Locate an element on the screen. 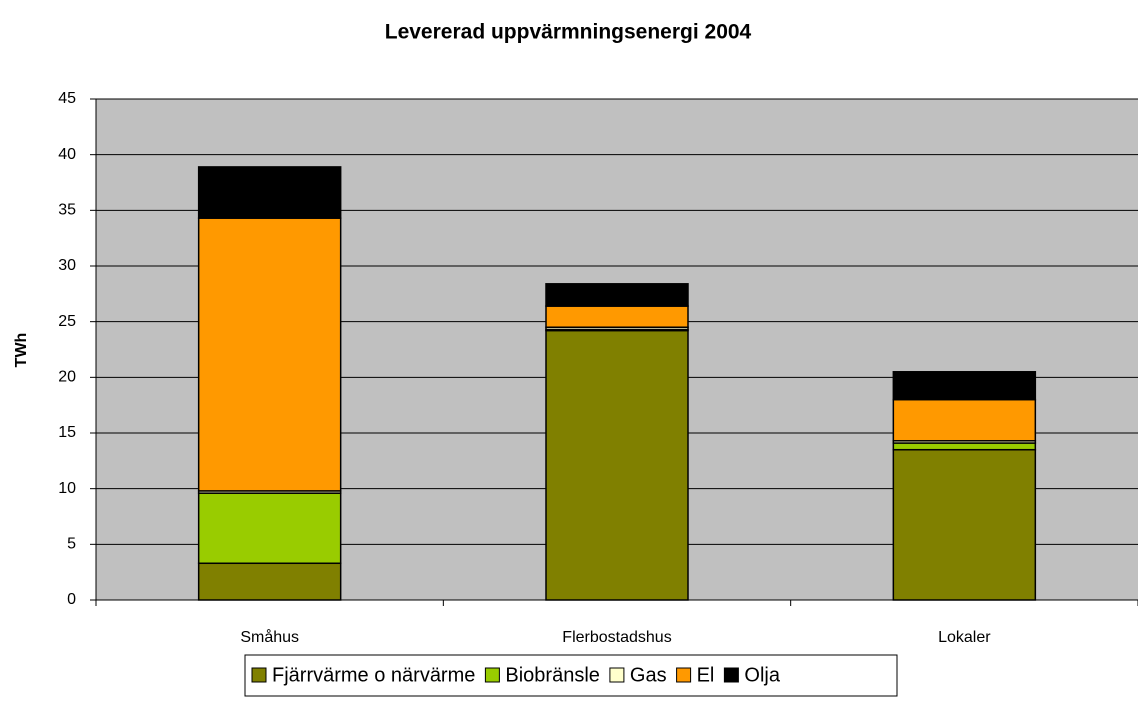 The image size is (1138, 724). y-axis-label: TWh is located at coordinates (21, 350).